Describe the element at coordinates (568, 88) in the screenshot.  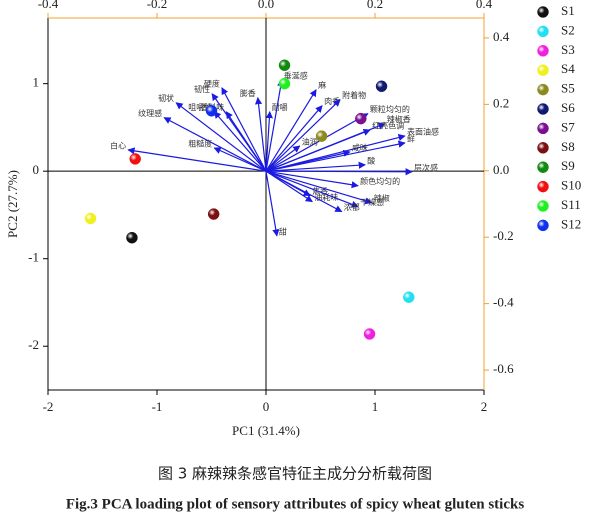
I see `legend-label: S5` at that location.